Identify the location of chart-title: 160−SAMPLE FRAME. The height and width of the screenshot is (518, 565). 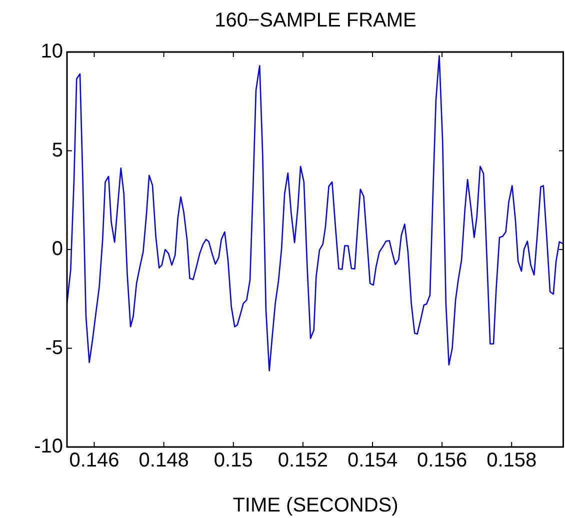
(315, 21).